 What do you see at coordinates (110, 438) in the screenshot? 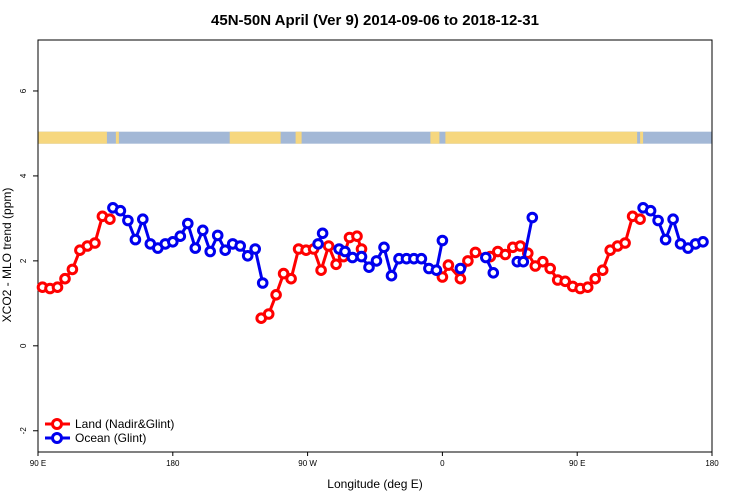
I see `legend-ocean-label: Ocean (Glint)` at bounding box center [110, 438].